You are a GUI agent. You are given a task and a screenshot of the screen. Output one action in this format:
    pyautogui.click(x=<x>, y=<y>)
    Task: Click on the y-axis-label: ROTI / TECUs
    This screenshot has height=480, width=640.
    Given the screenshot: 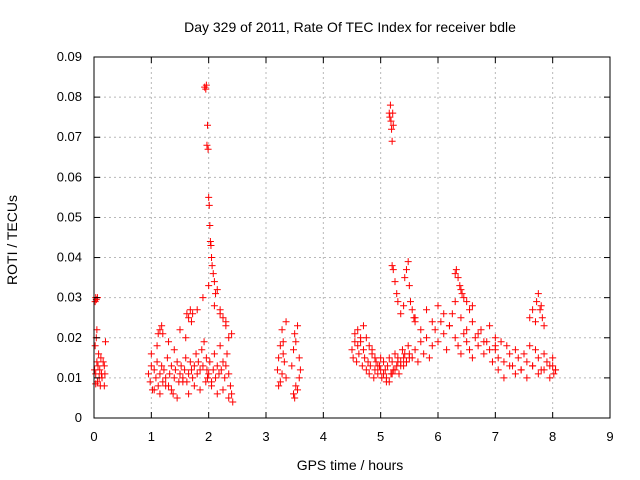 What is the action you would take?
    pyautogui.click(x=12, y=240)
    